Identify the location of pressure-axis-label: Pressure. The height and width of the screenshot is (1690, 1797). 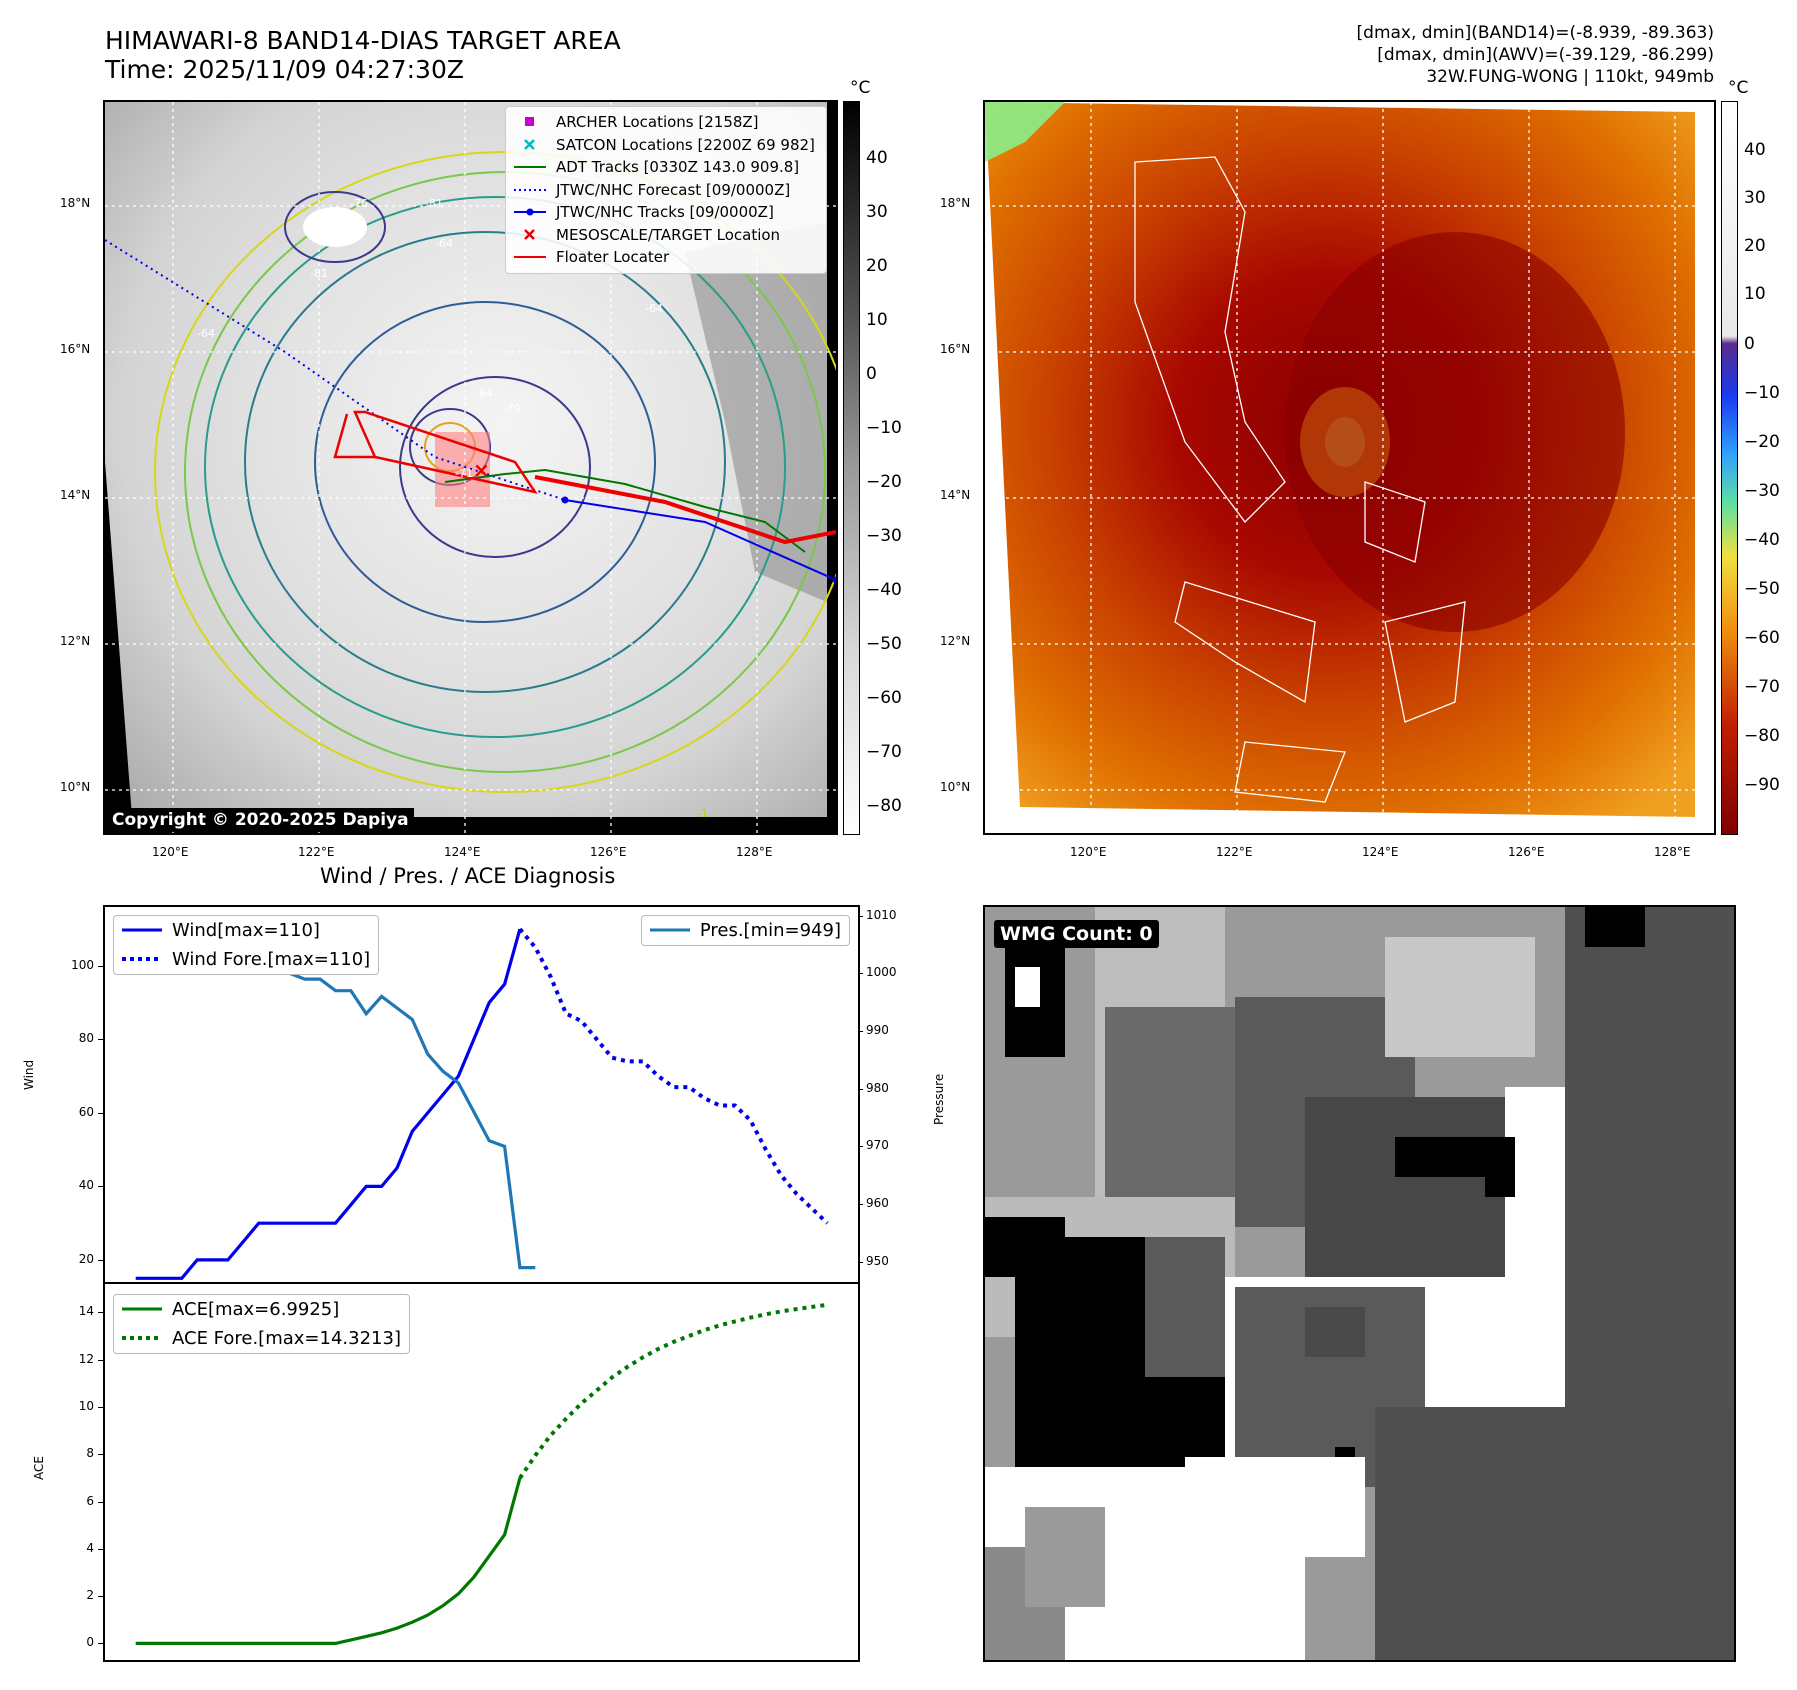
(939, 1099).